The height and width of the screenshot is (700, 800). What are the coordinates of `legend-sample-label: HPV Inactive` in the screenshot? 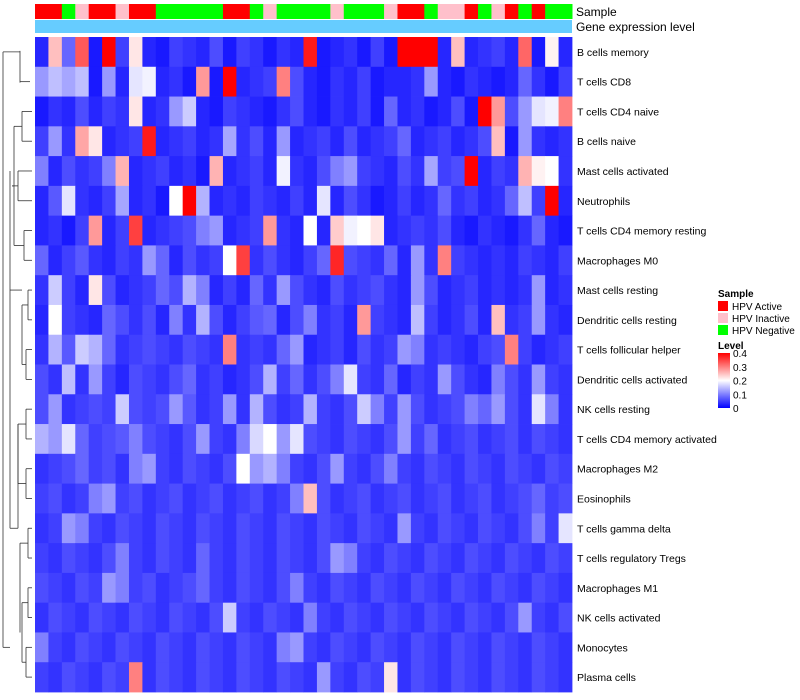 It's located at (761, 319).